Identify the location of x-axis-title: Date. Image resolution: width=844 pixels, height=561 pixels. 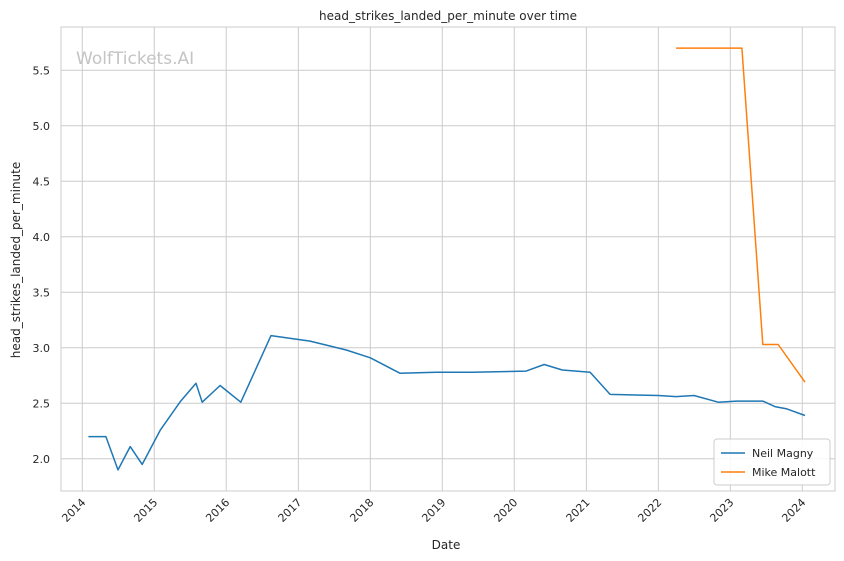
(446, 545).